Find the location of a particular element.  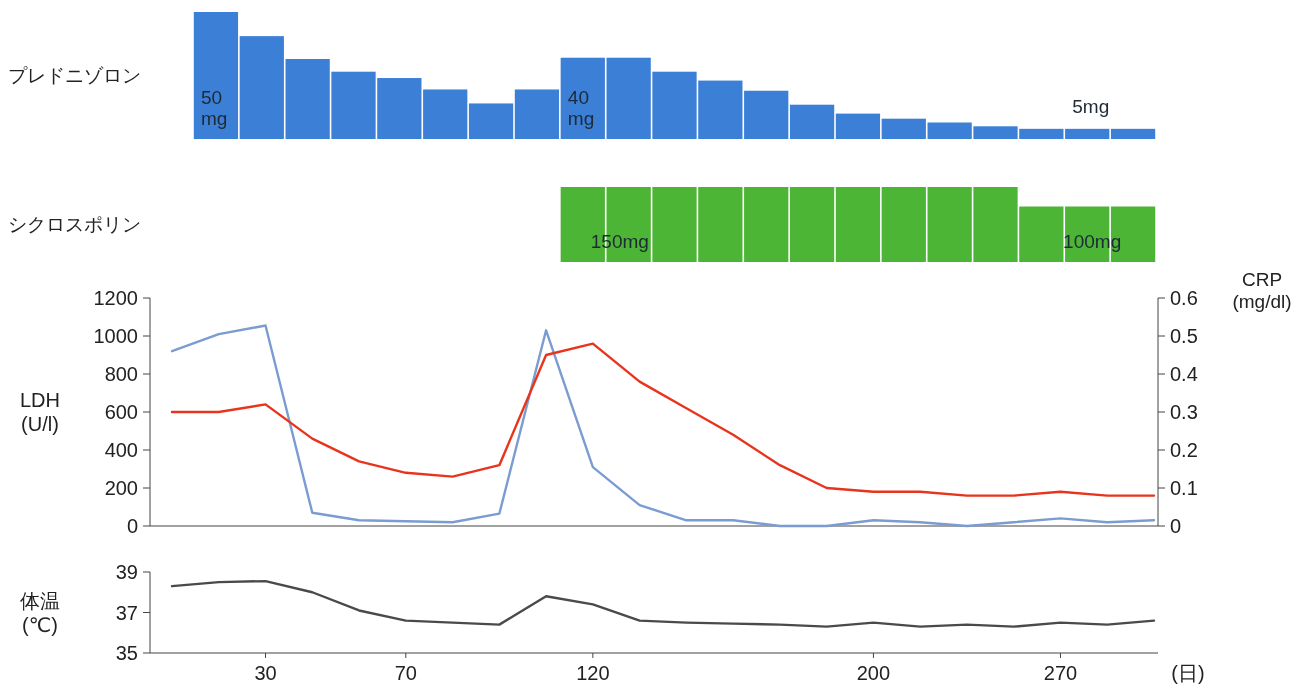

x-tick-label: 120 is located at coordinates (593, 673).